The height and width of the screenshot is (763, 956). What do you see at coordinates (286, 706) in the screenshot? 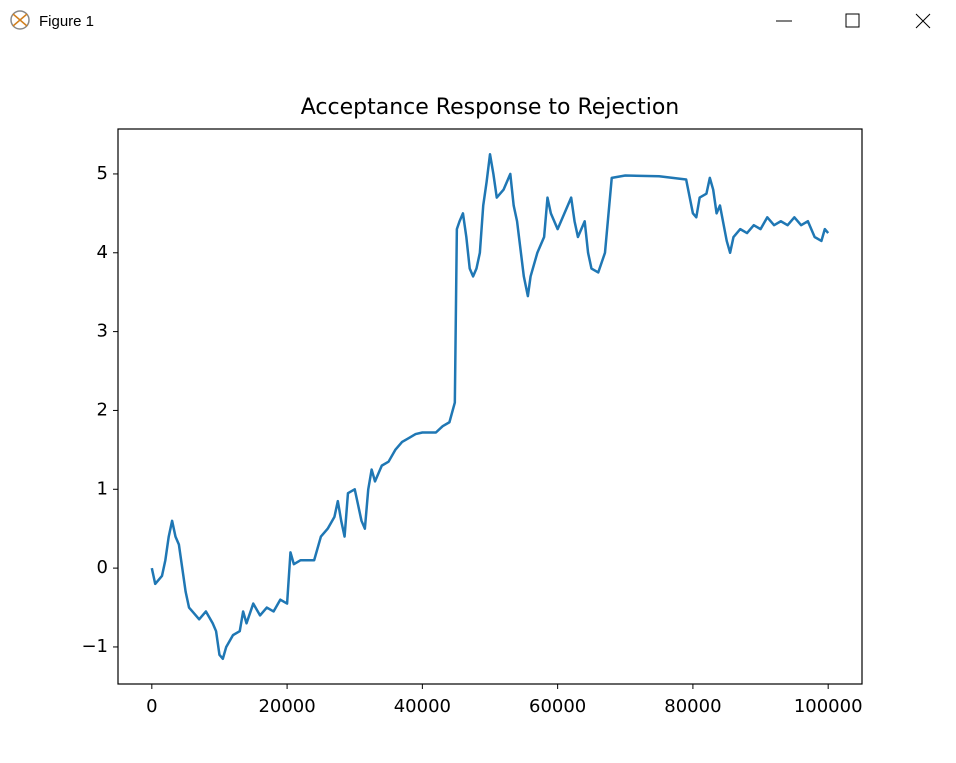
I see `x-tick-label: 20000` at bounding box center [286, 706].